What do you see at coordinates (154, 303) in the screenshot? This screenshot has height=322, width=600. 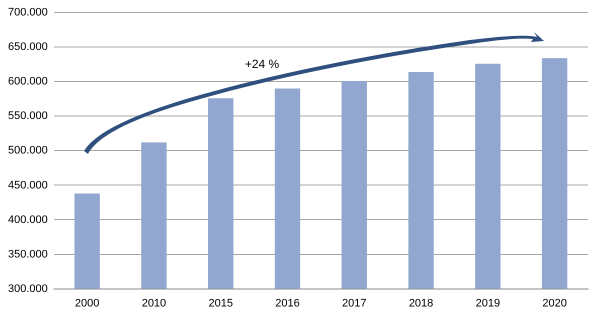 I see `x-tick-label: 2010` at bounding box center [154, 303].